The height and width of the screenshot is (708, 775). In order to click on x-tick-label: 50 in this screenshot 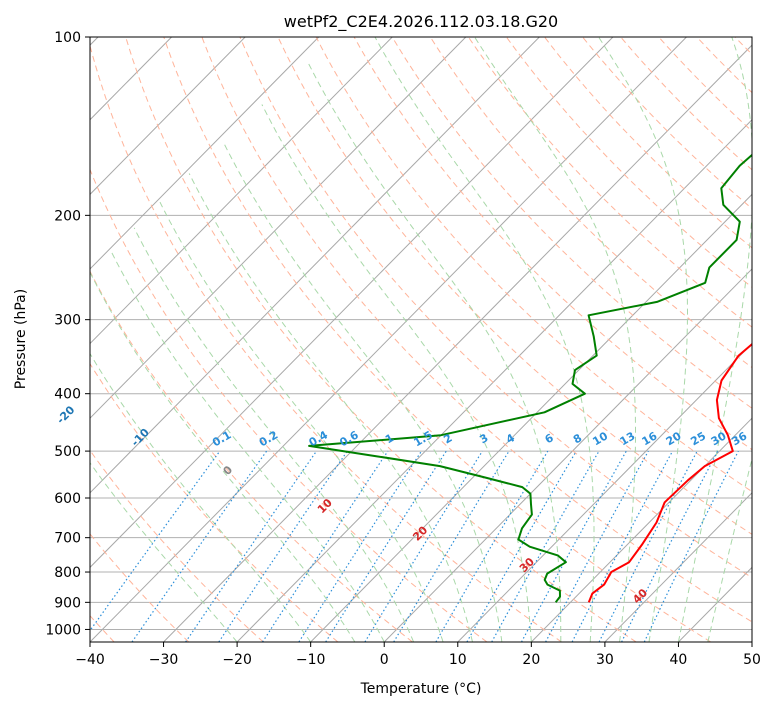, I will do `click(752, 660)`.